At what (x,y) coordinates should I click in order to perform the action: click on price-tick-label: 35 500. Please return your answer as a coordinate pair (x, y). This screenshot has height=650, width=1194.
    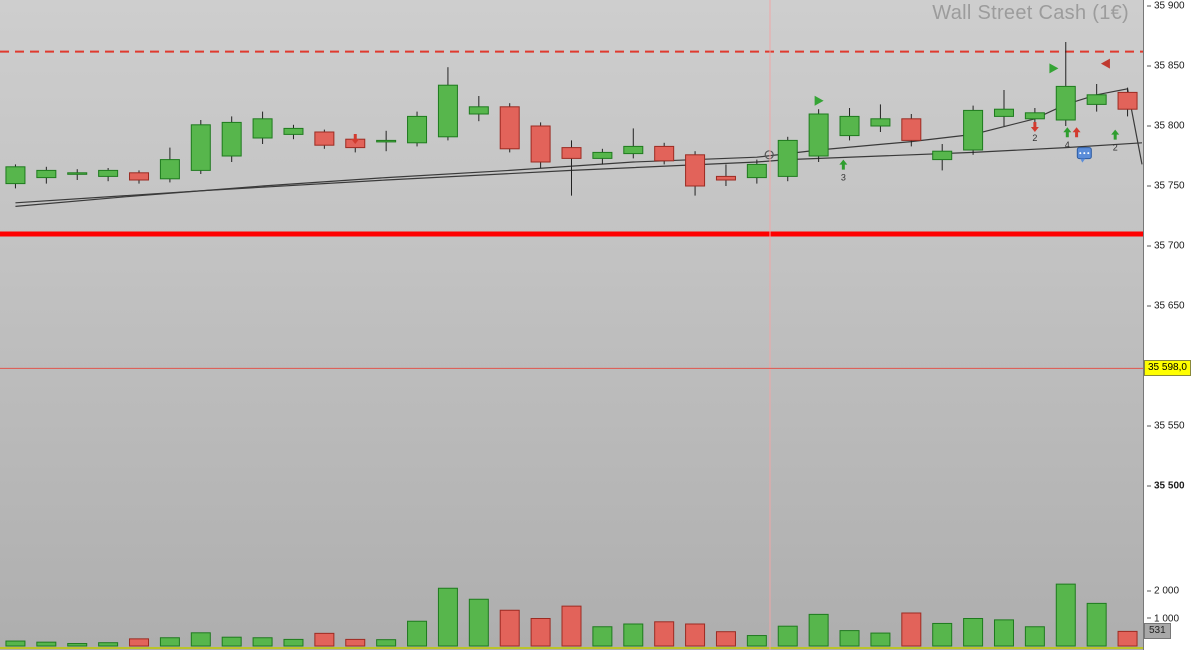
    Looking at the image, I should click on (1166, 486).